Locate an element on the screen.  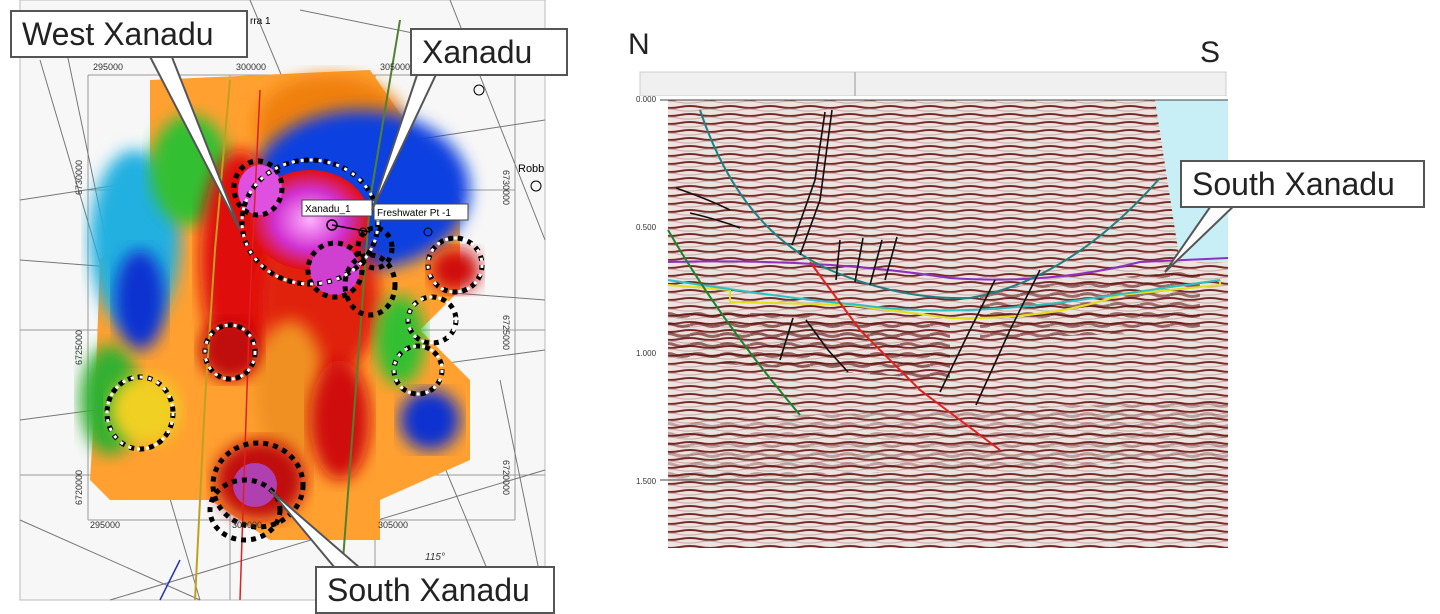
well-label-arra-1: rra 1 is located at coordinates (260, 21).